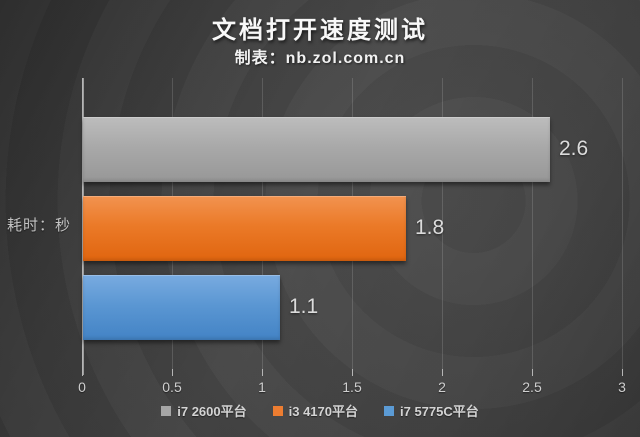  Describe the element at coordinates (172, 387) in the screenshot. I see `x-axis-tick-label: 0.5` at that location.